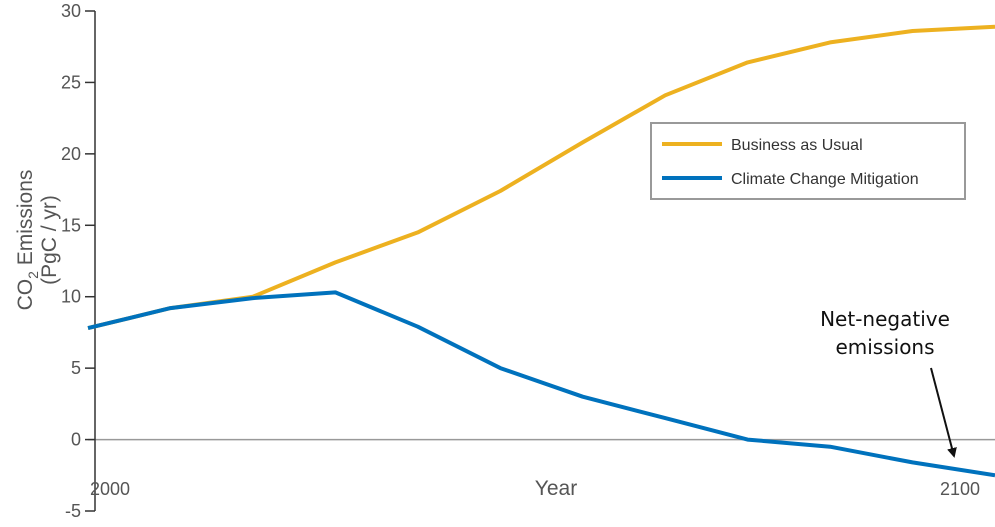 The image size is (995, 527). I want to click on y-axis-title-emissions: Emissions, so click(25, 221).